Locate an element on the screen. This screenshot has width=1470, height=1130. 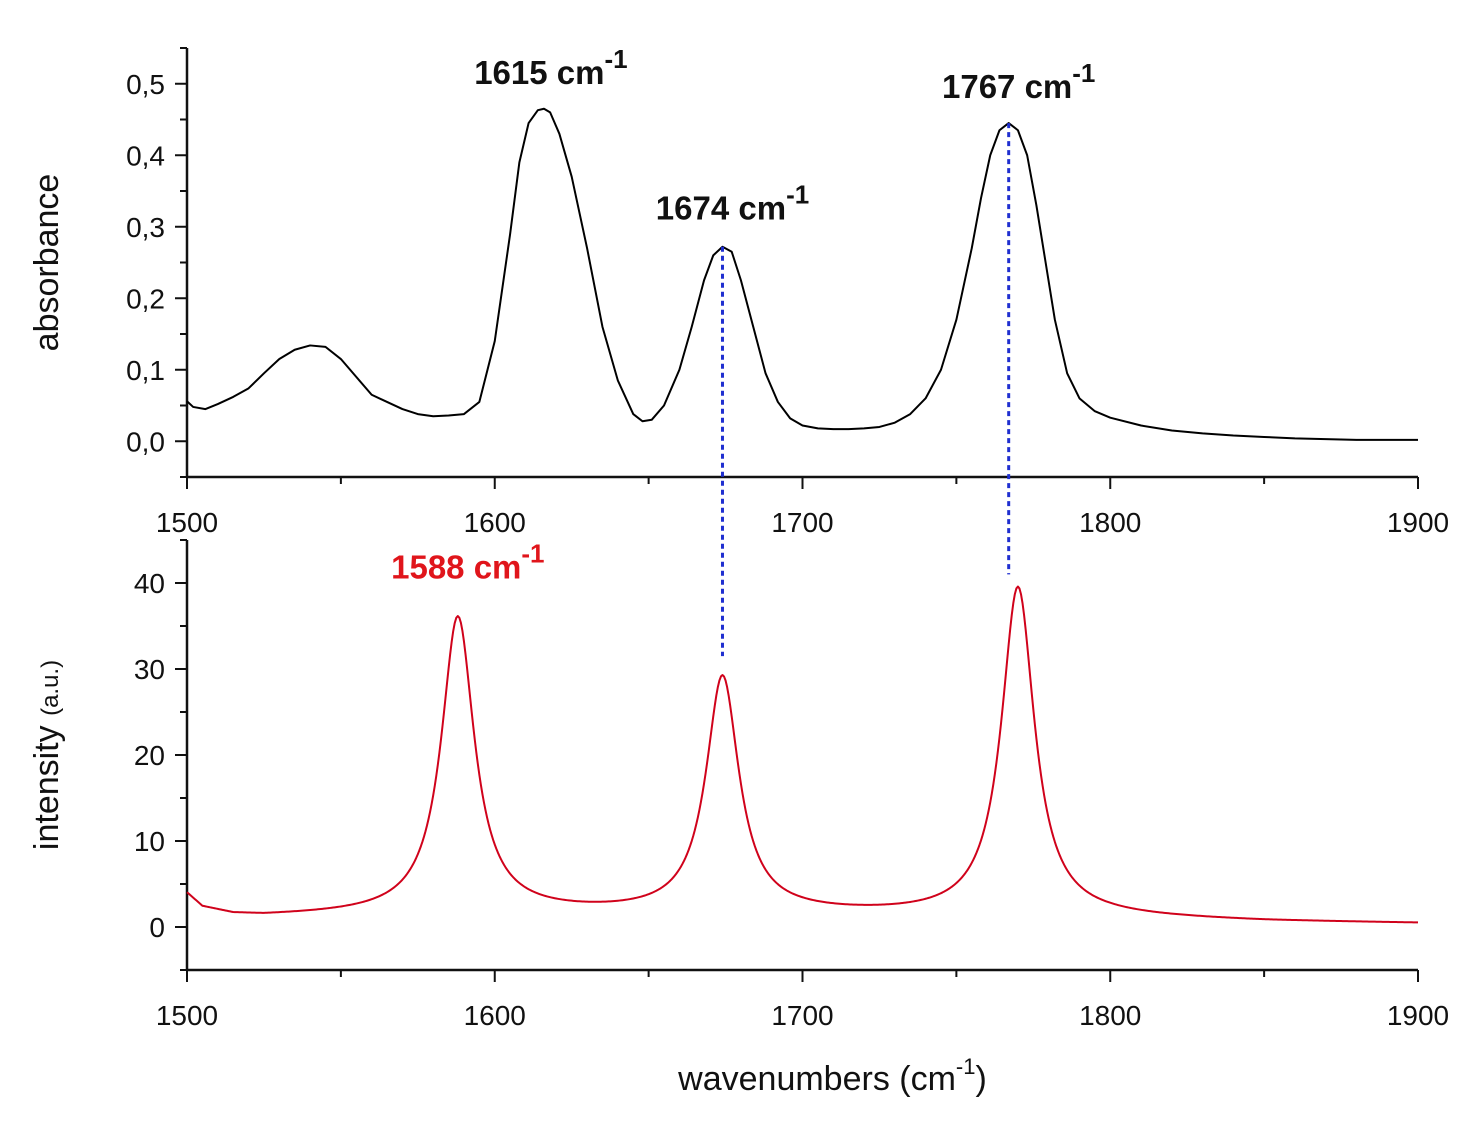
ir-y-tick-label: 0,1 is located at coordinates (145, 370).